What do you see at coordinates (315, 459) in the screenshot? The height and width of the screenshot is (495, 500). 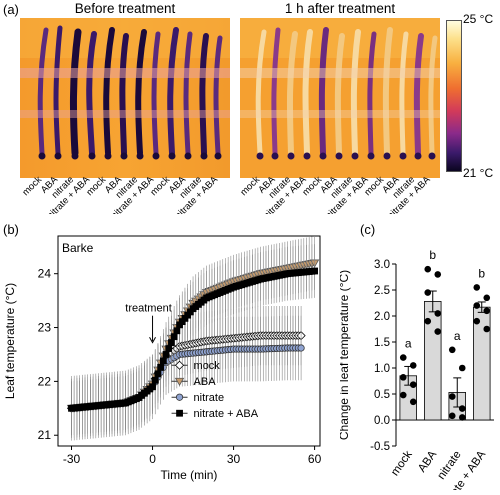 I see `x-tick-label: 60` at bounding box center [315, 459].